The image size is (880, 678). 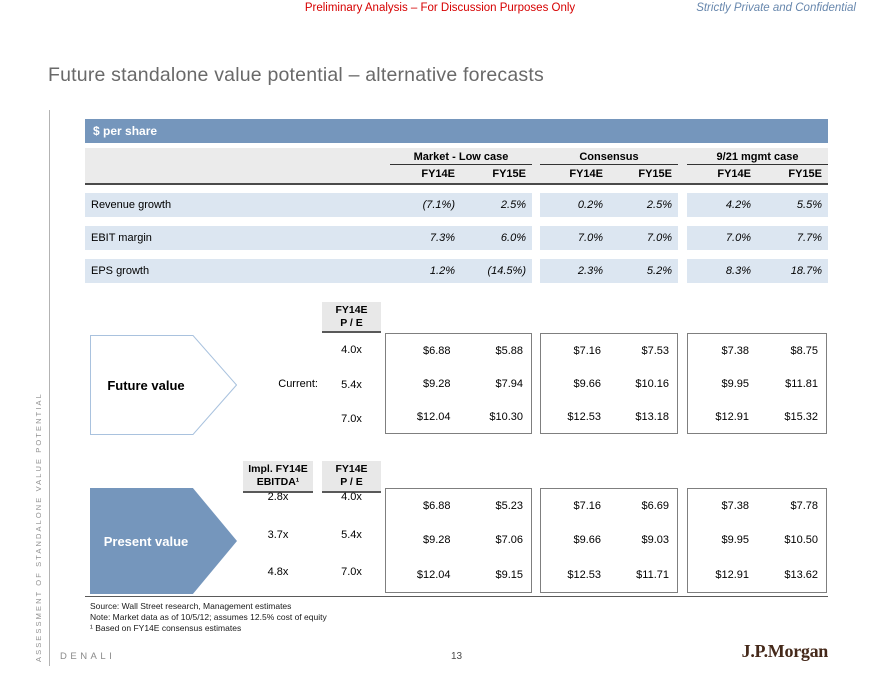 What do you see at coordinates (351, 482) in the screenshot?
I see `present-pe-header-line2: P / E` at bounding box center [351, 482].